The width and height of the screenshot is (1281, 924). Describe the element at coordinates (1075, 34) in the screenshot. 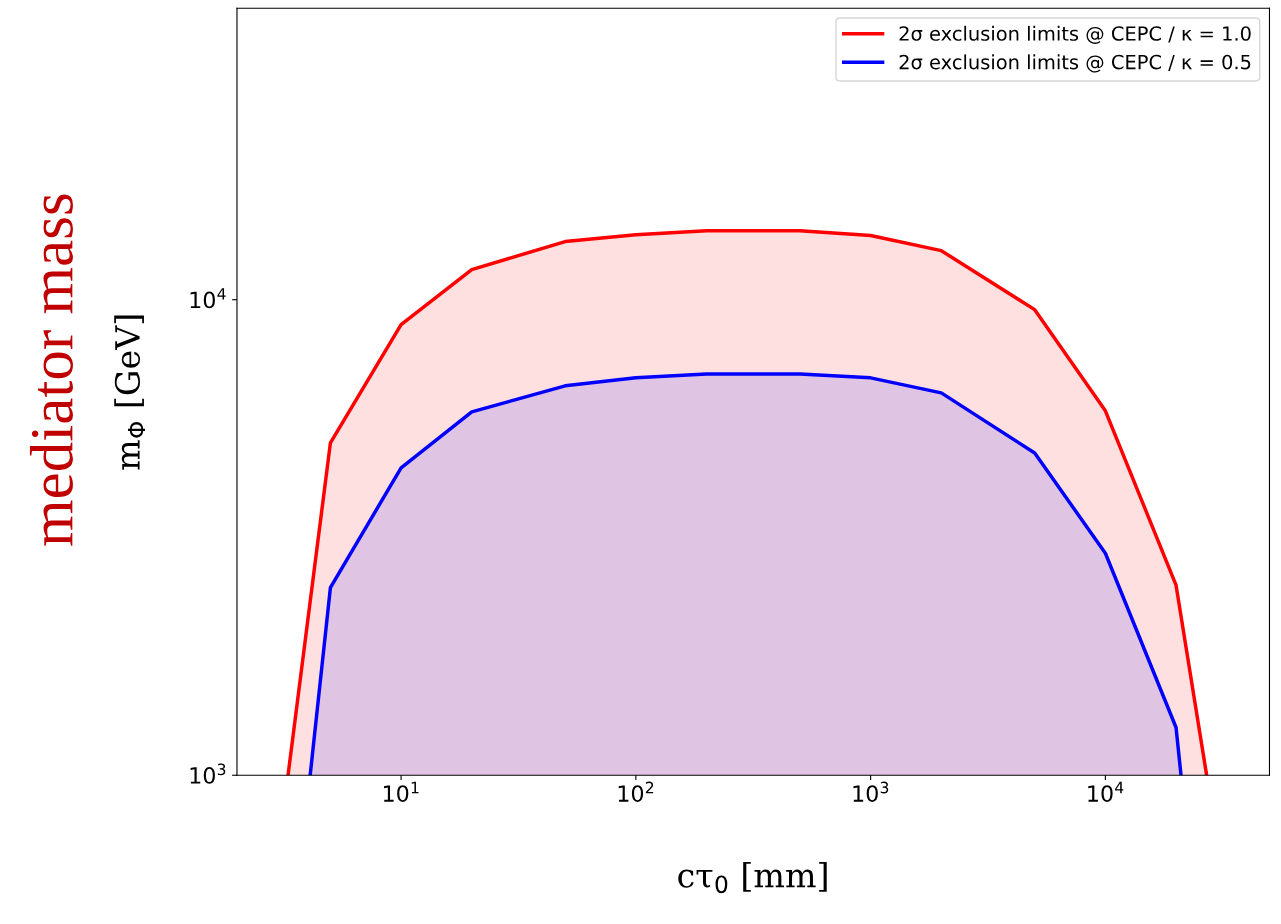

I see `legend-label: 2σ exclusion limits @ CEPC / κ = 1.0` at that location.